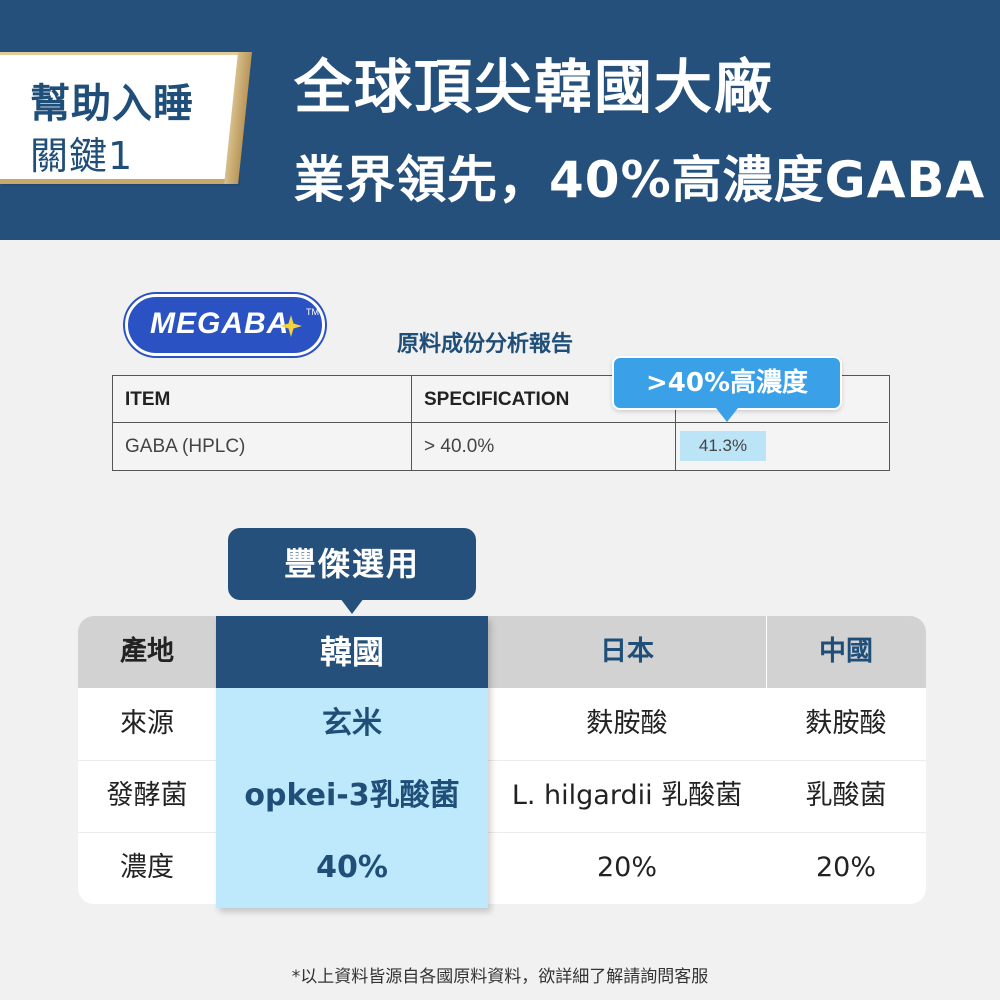  Describe the element at coordinates (627, 795) in the screenshot. I see `japan-strain: L. hilgardii 乳酸菌` at that location.